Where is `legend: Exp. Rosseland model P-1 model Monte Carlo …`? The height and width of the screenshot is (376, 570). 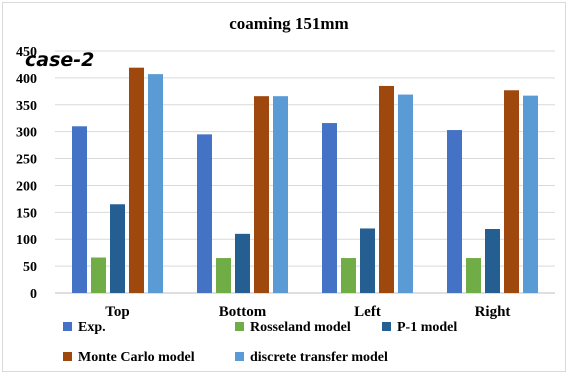 legend: Exp. Rosseland model P-1 model Monte Carlo … is located at coordinates (260, 342).